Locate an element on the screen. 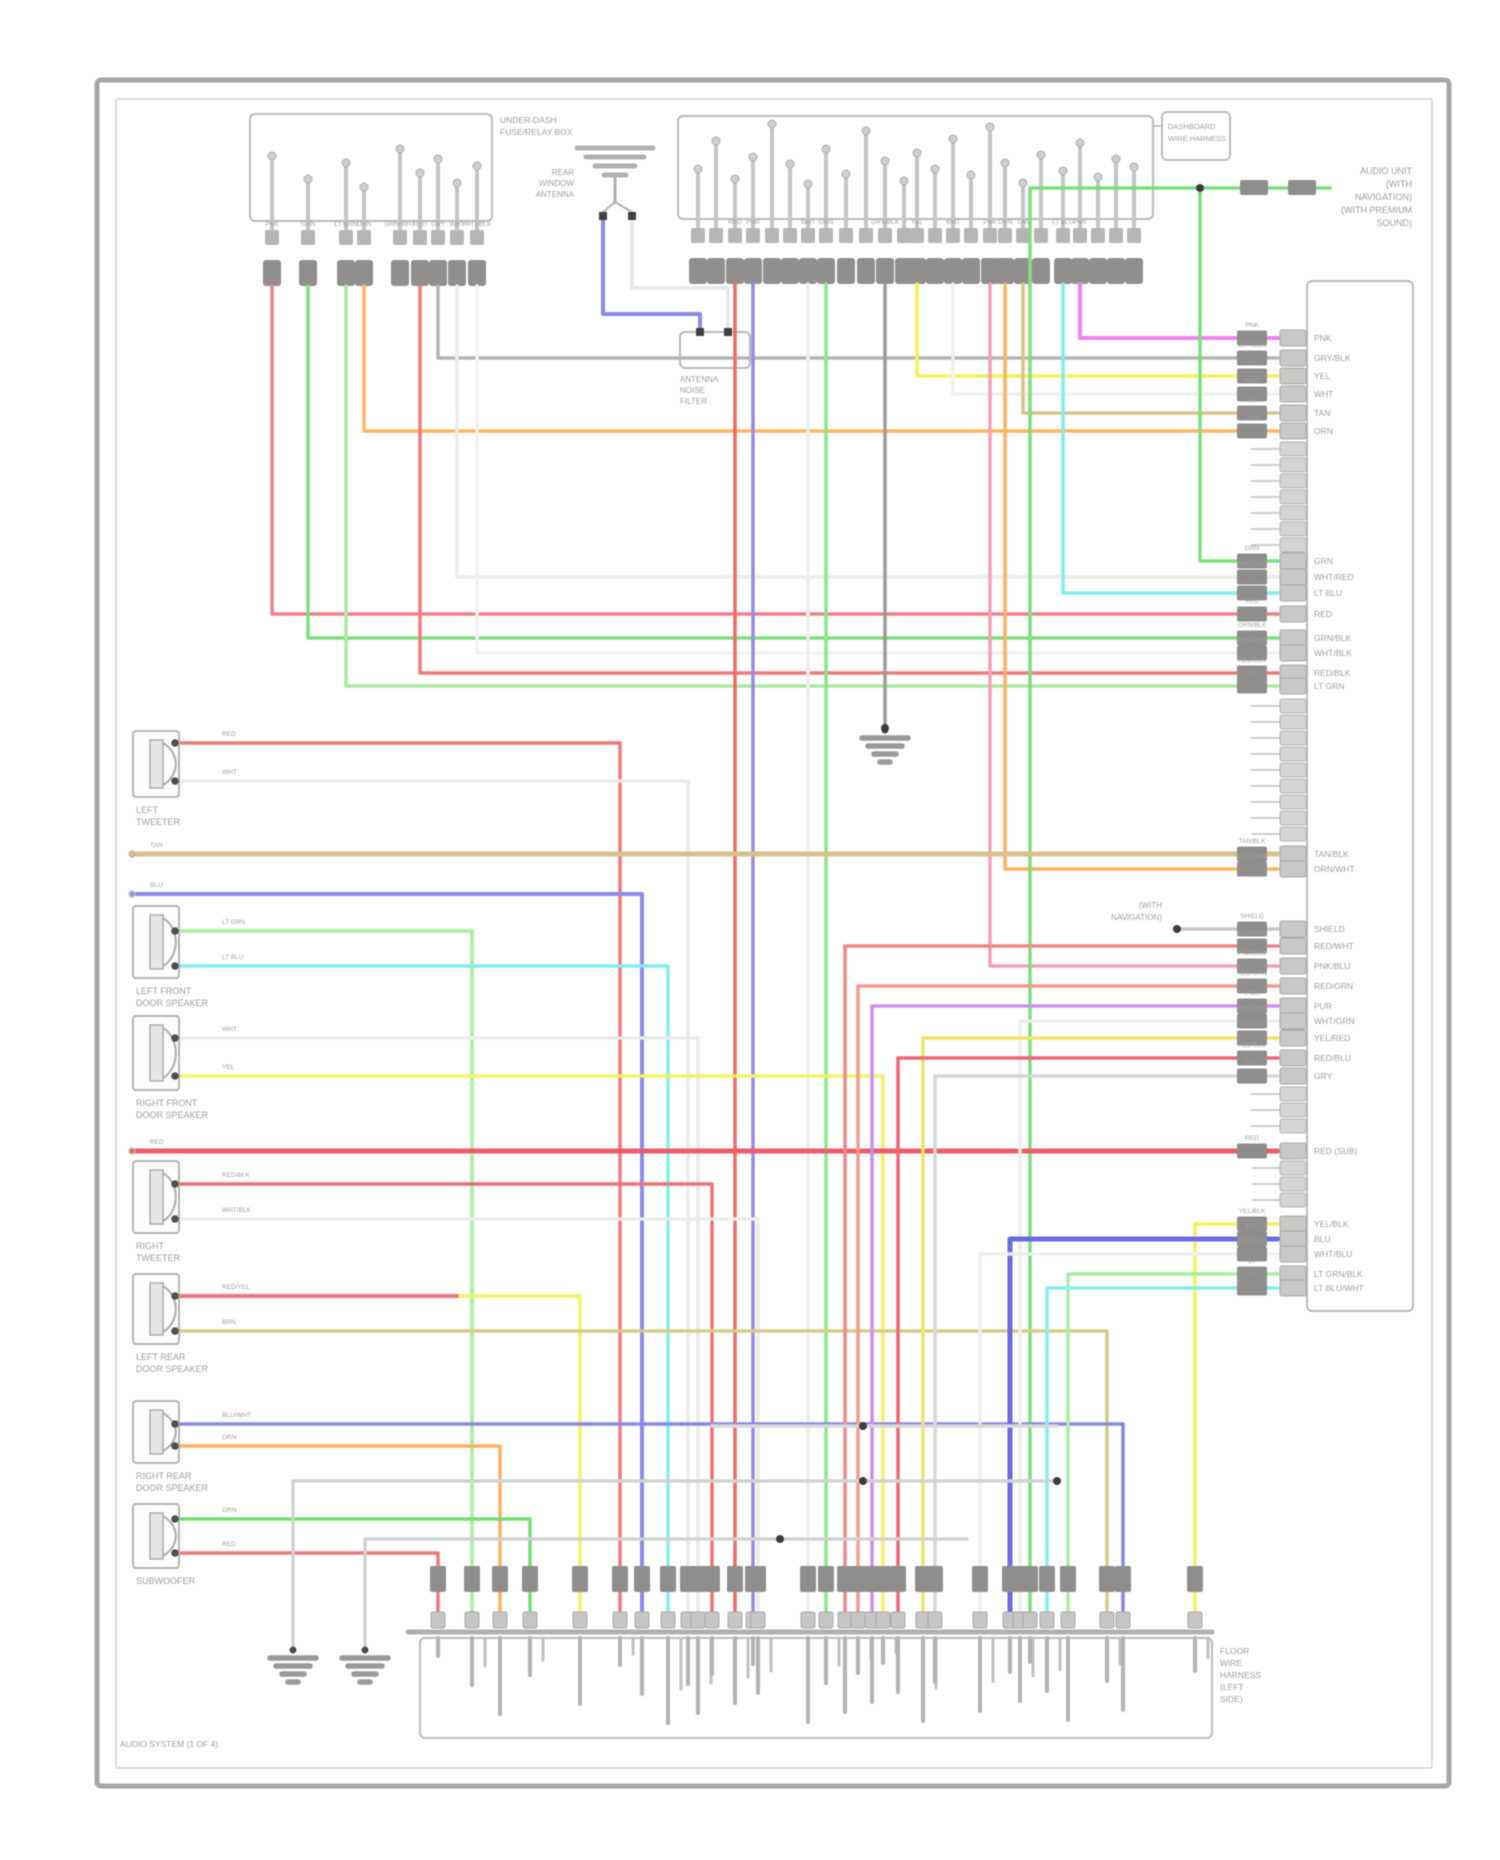 The image size is (1500, 1860). pin-label: WHT/BLU is located at coordinates (1333, 1254).